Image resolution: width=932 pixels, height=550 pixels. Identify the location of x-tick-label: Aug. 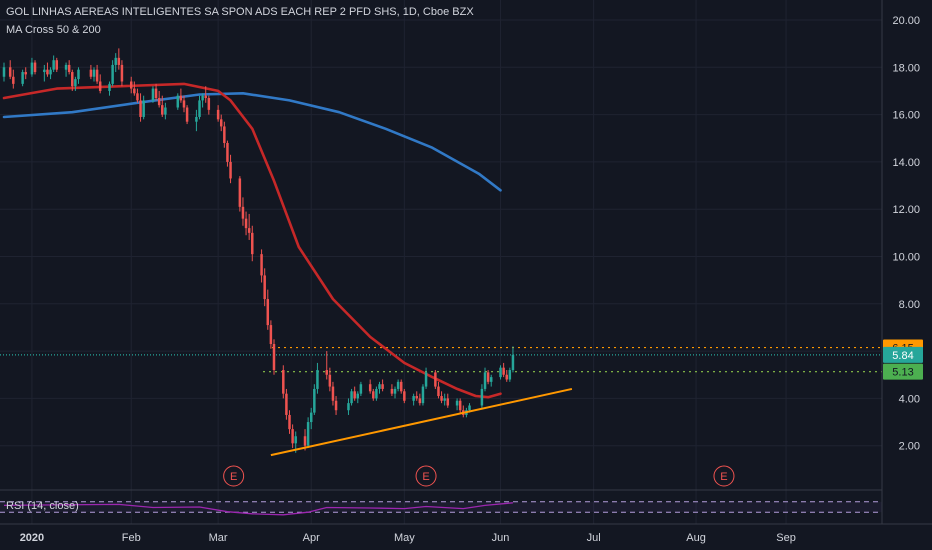
(696, 538).